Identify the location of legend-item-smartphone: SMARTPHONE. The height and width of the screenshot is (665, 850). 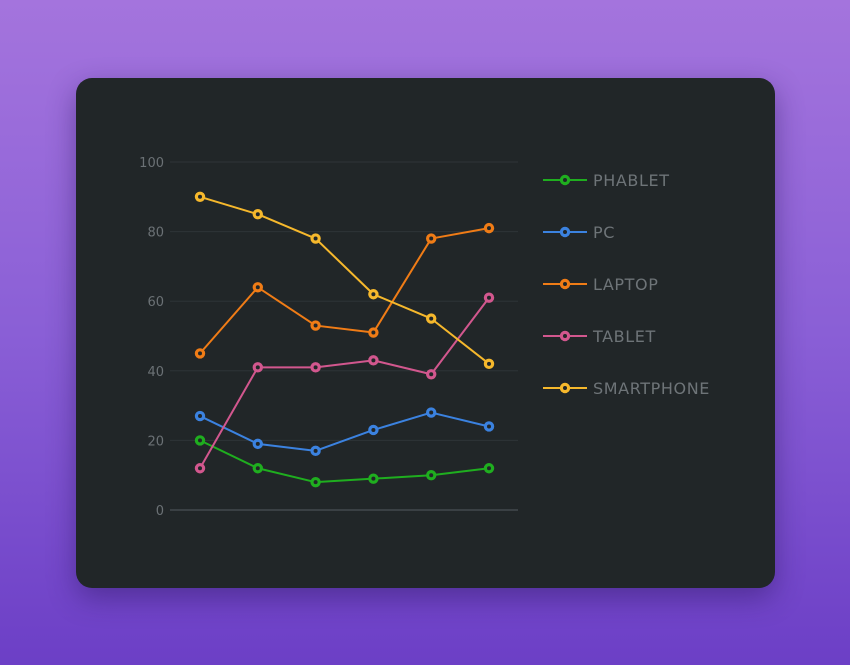
(626, 388).